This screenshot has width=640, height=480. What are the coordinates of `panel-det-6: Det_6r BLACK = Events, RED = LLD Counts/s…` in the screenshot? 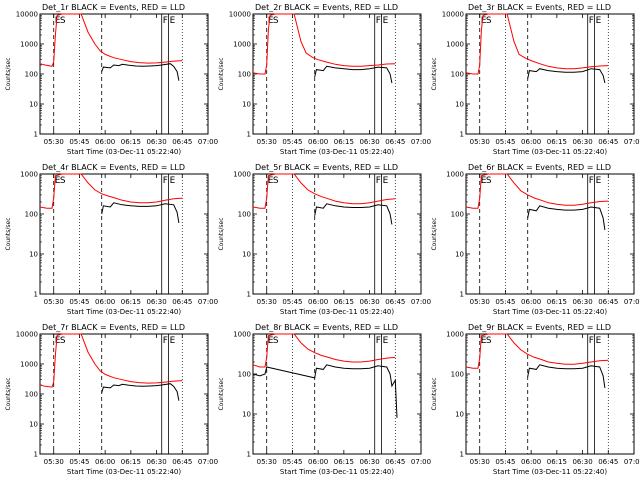 It's located at (535, 239).